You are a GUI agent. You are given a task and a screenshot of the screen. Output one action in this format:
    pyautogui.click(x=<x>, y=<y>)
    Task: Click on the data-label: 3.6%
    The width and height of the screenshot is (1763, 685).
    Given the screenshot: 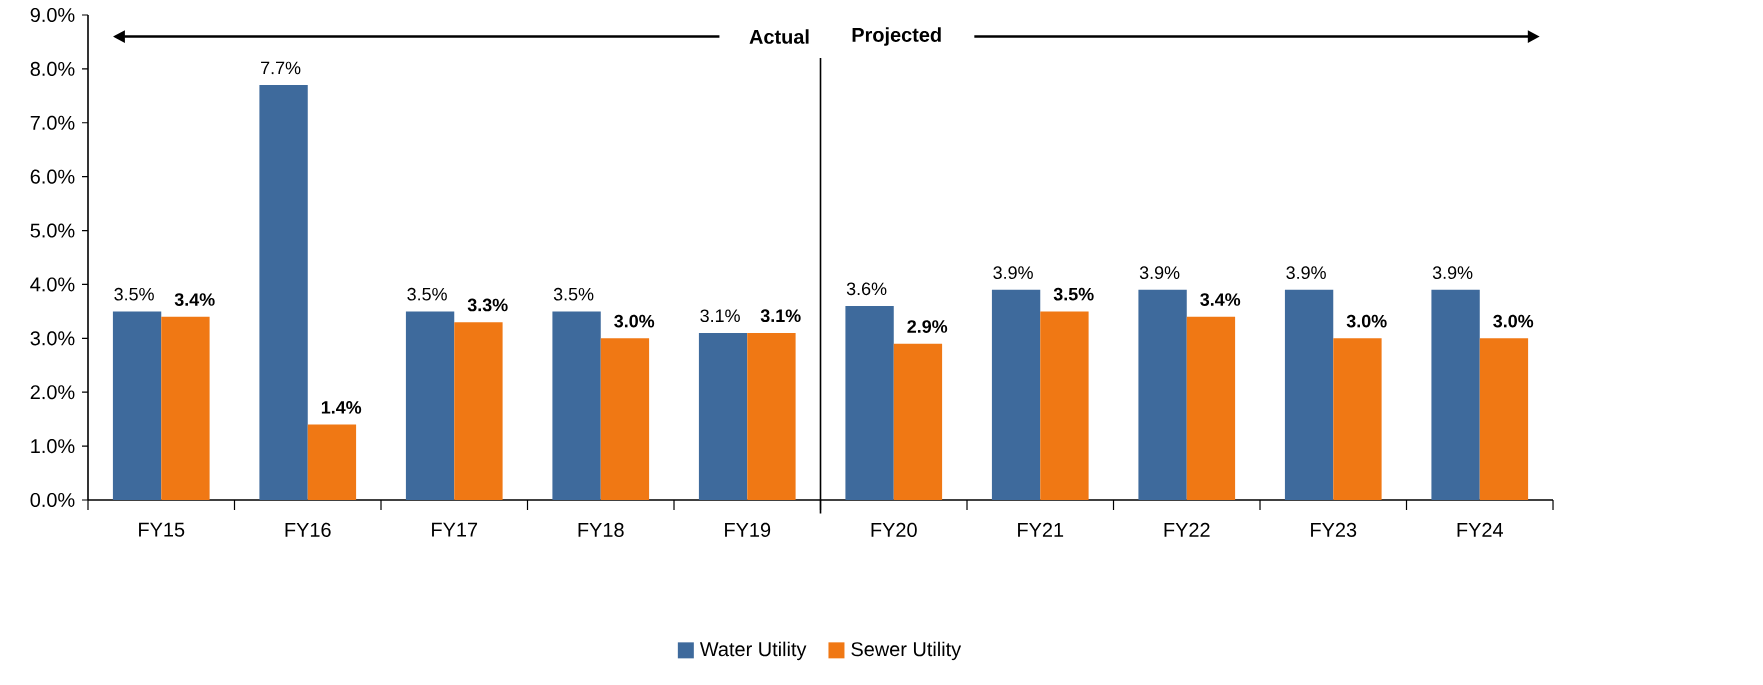 What is the action you would take?
    pyautogui.click(x=866, y=289)
    